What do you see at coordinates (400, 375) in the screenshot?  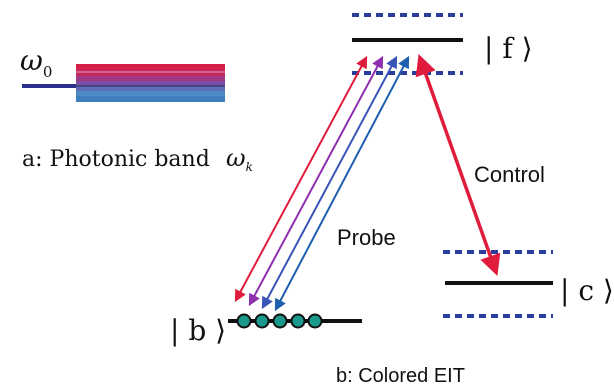 I see `colored-eit-caption: b: Colored EIT` at bounding box center [400, 375].